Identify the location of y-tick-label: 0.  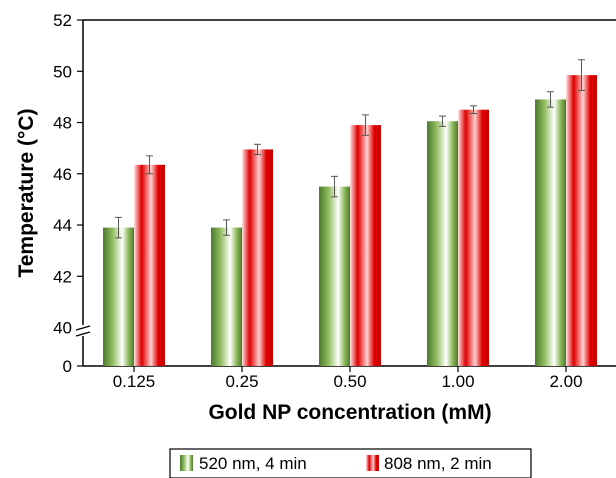
(67, 366).